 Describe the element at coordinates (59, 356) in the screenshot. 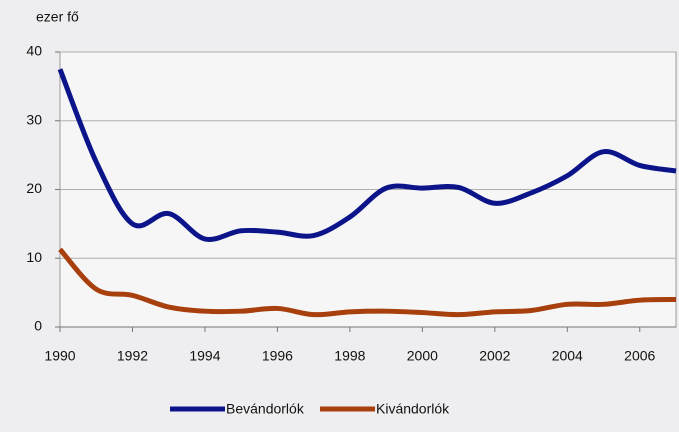

I see `x-tick-label: 1990` at that location.